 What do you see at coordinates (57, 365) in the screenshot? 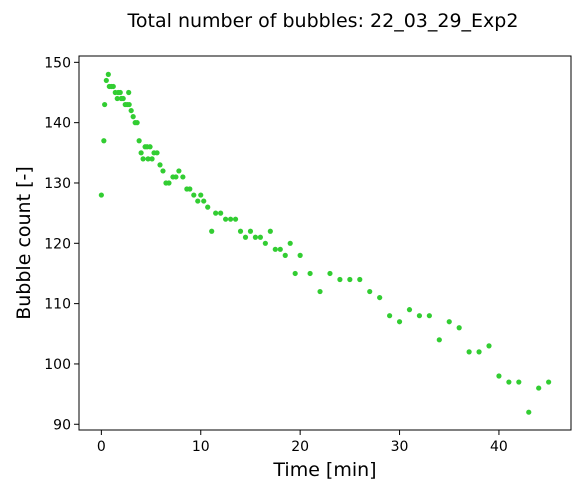
I see `y-tick-label: 100` at bounding box center [57, 365].